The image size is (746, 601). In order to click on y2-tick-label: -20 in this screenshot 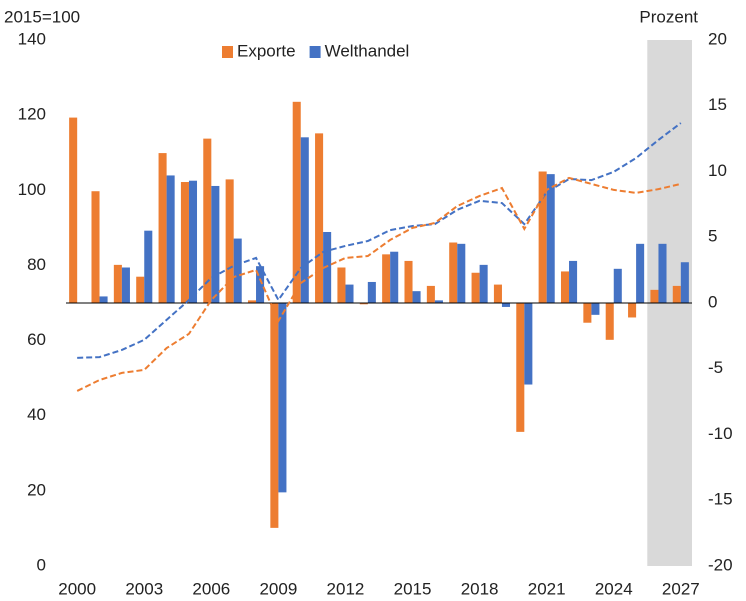, I will do `click(720, 564)`.